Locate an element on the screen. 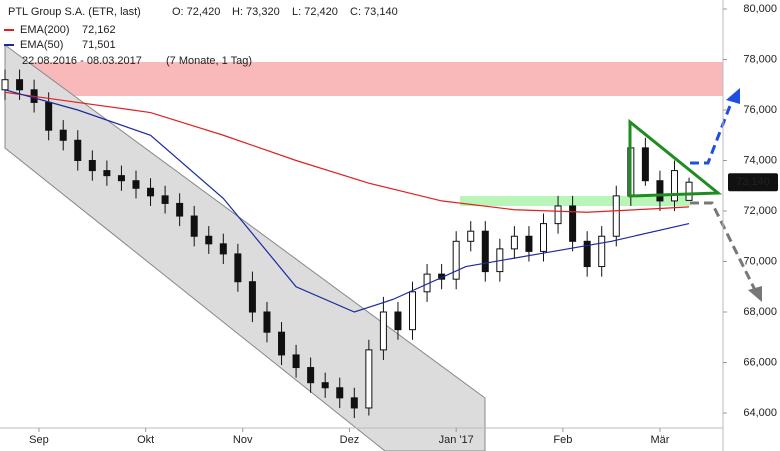 This screenshot has width=780, height=451. breakdown-arrow is located at coordinates (723, 246).